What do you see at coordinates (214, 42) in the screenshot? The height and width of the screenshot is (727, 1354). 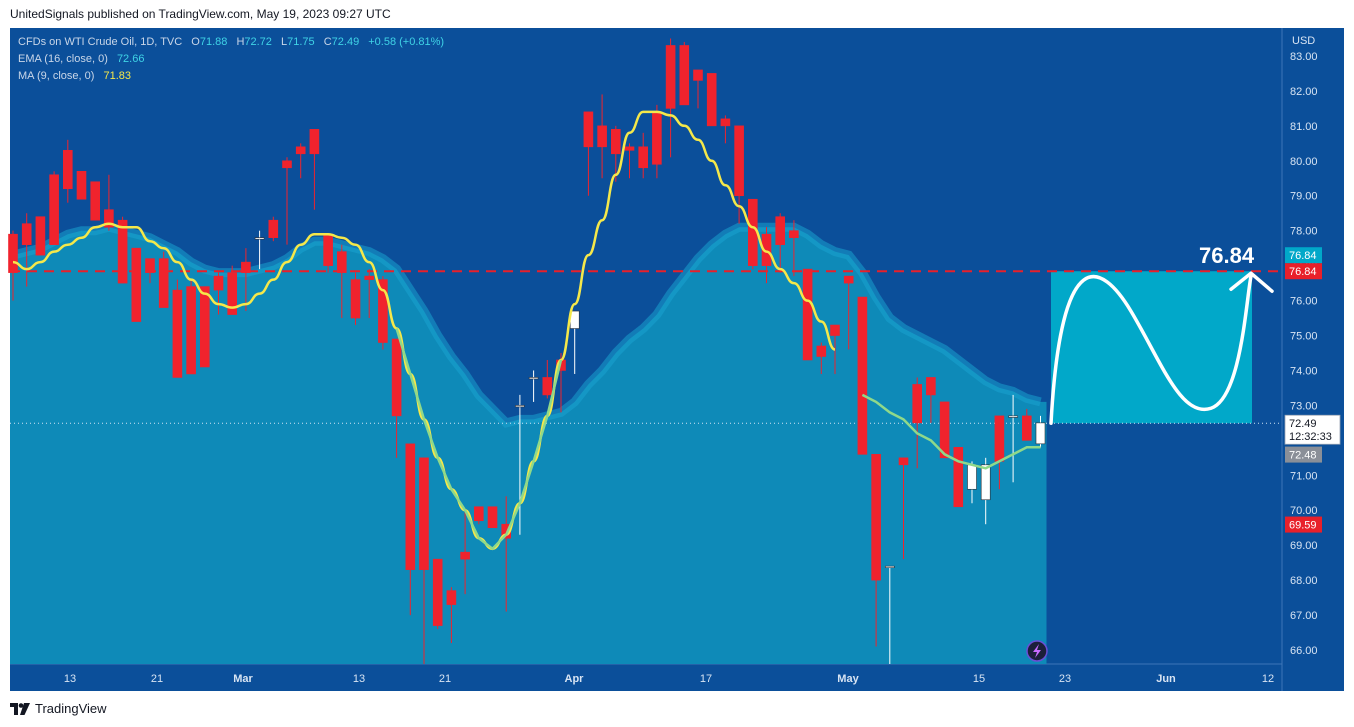 I see `legend-open-value: 71.88` at bounding box center [214, 42].